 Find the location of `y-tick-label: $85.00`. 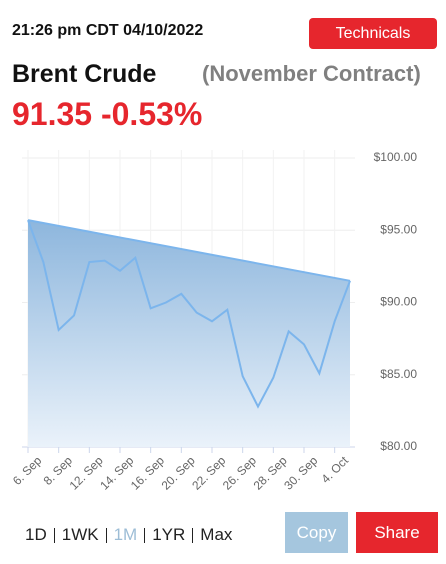

y-tick-label: $85.00 is located at coordinates (398, 374).